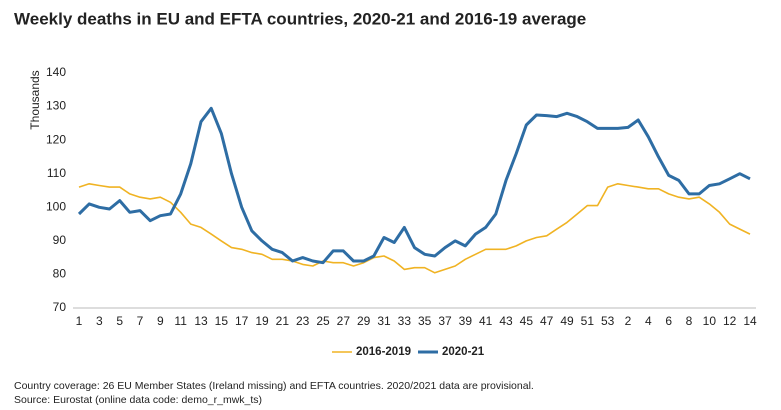 The width and height of the screenshot is (781, 410). What do you see at coordinates (60, 240) in the screenshot?
I see `y-tick-label: 90` at bounding box center [60, 240].